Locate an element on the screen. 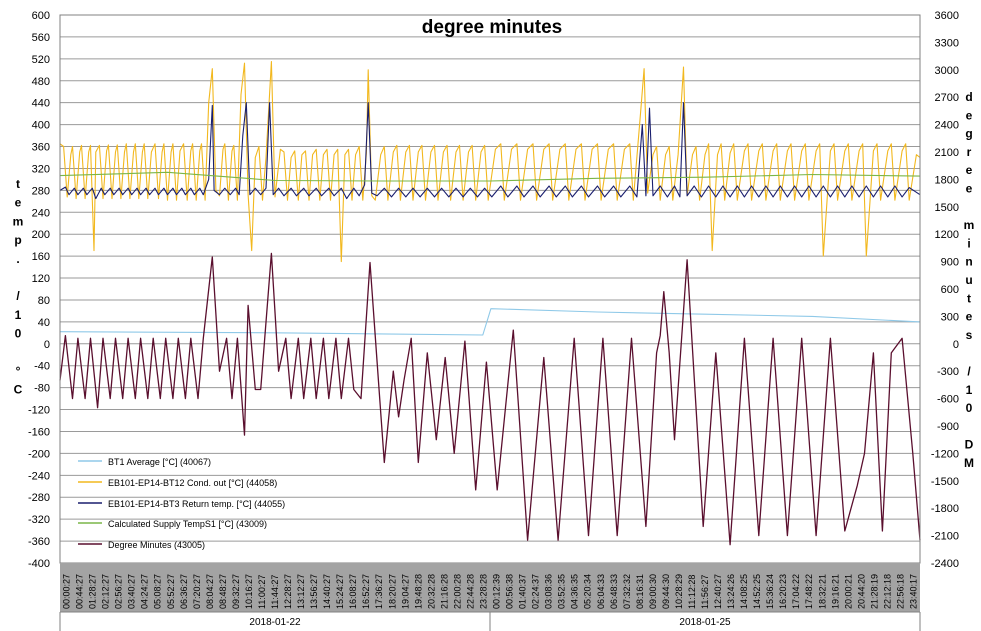  left-tick-label: 600 is located at coordinates (41, 16).